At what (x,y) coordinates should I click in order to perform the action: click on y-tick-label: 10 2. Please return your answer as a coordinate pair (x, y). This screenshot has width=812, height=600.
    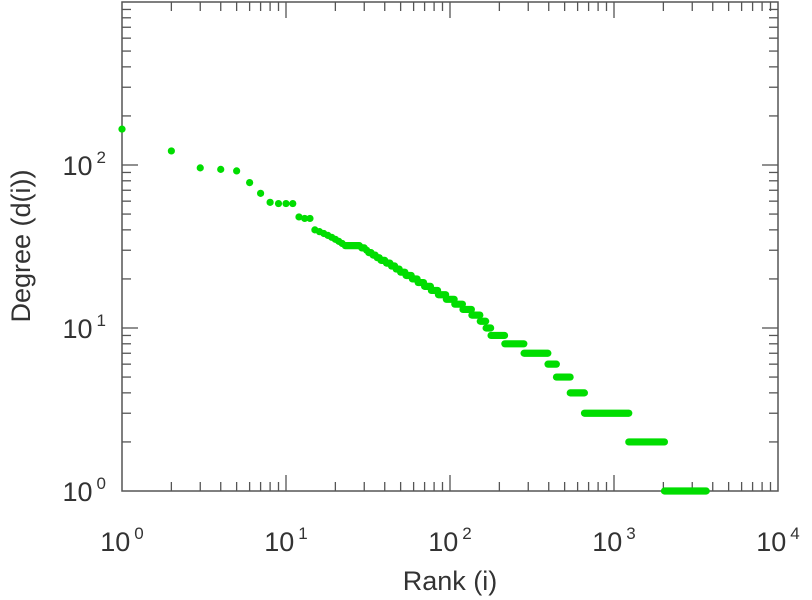
    Looking at the image, I should click on (84, 164).